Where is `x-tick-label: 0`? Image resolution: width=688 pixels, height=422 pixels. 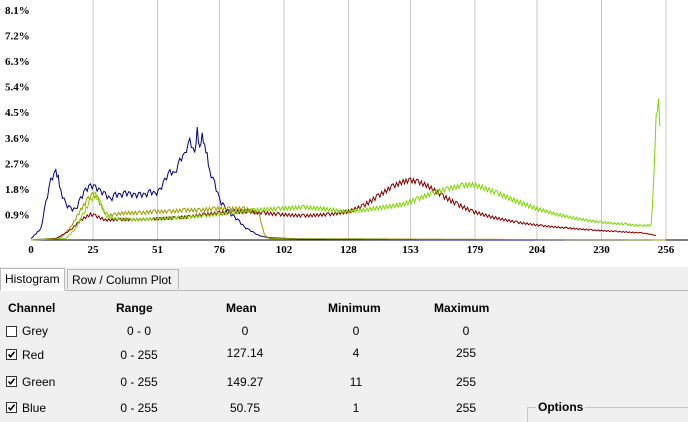 x-tick-label: 0 is located at coordinates (31, 250).